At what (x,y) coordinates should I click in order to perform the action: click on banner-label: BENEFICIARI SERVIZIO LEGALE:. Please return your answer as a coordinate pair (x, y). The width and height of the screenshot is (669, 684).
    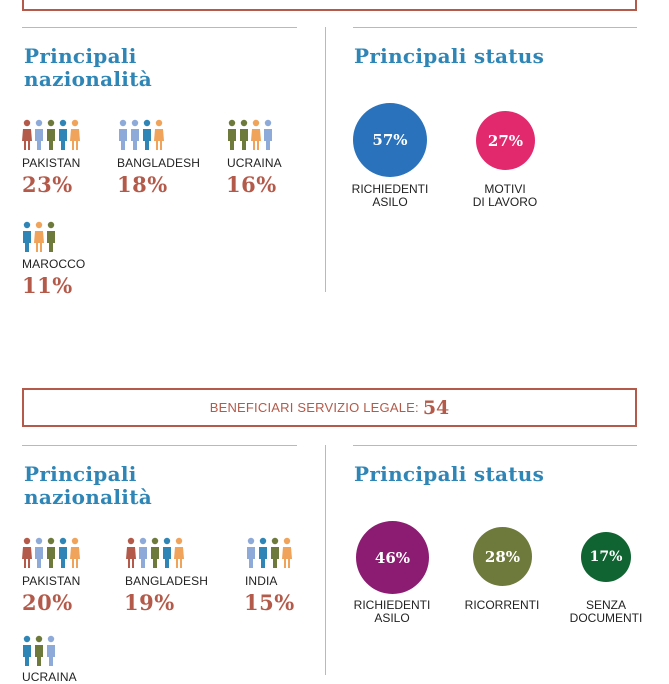
    Looking at the image, I should click on (314, 407).